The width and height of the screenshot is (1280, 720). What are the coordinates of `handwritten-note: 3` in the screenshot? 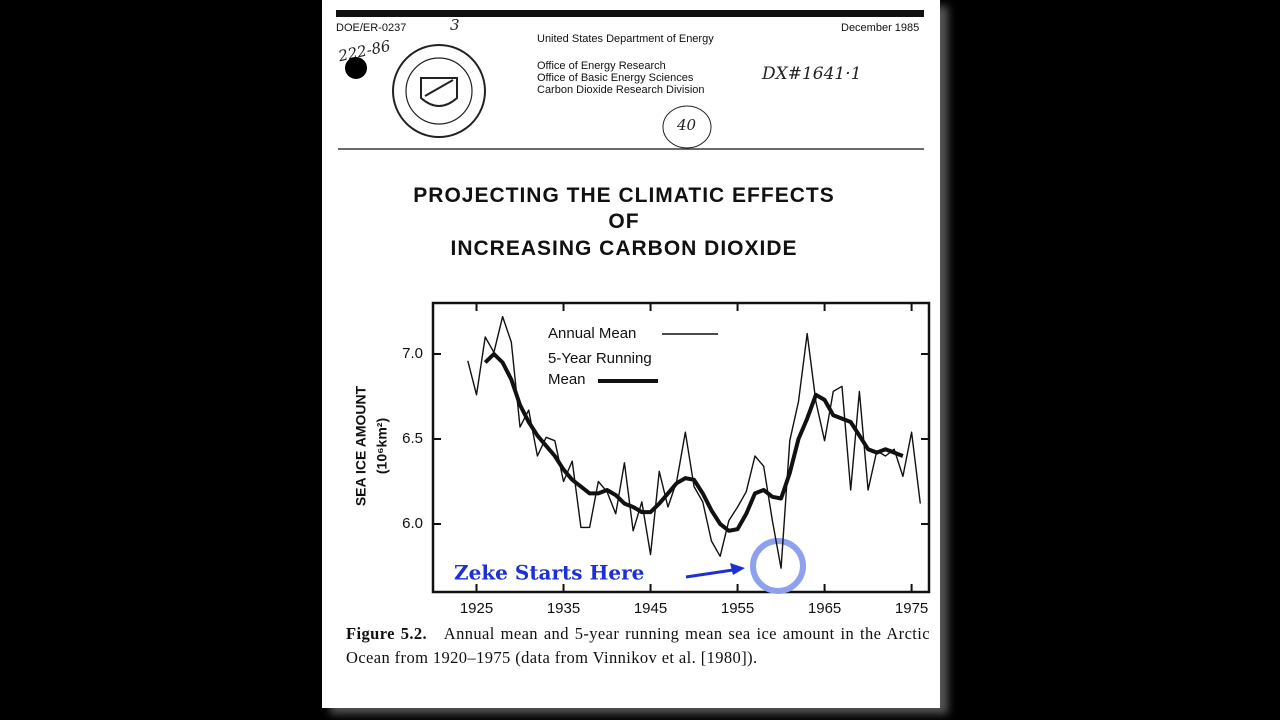 It's located at (455, 25).